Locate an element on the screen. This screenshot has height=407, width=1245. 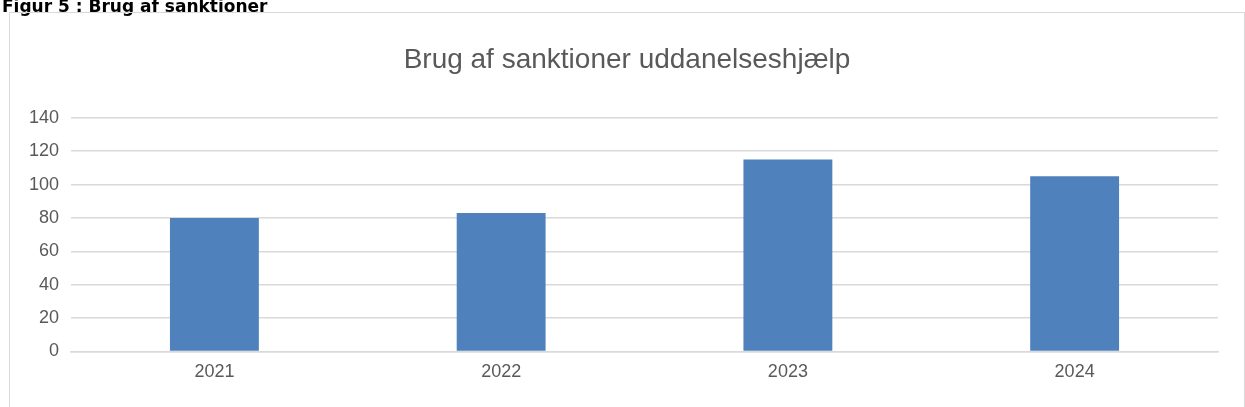
x-tick-label: 2023 is located at coordinates (787, 371).